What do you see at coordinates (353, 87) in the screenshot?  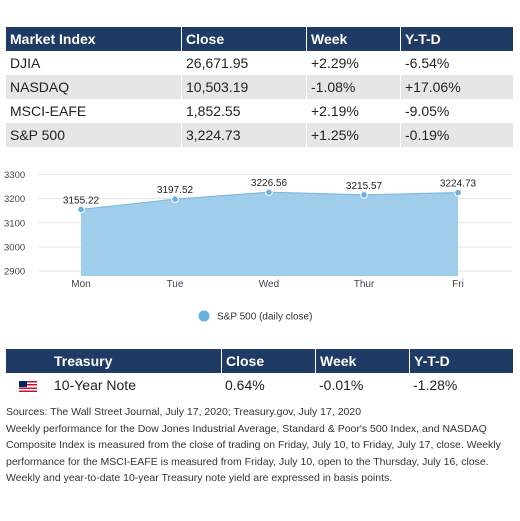 I see `index-week: -1.08%` at bounding box center [353, 87].